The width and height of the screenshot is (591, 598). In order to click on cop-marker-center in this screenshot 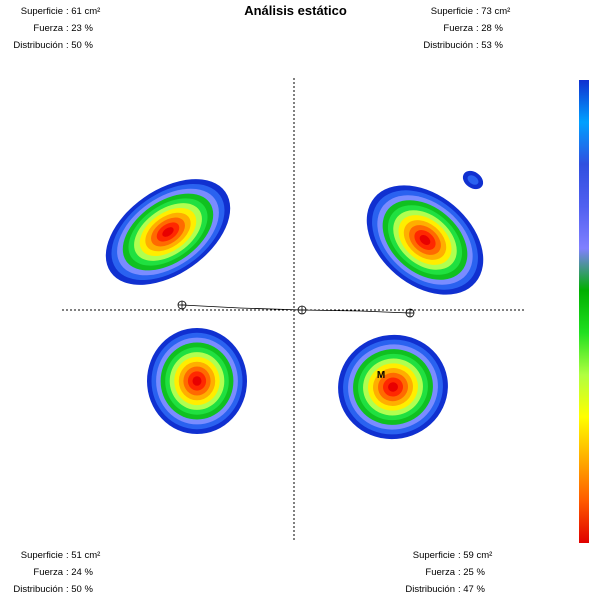, I will do `click(302, 310)`.